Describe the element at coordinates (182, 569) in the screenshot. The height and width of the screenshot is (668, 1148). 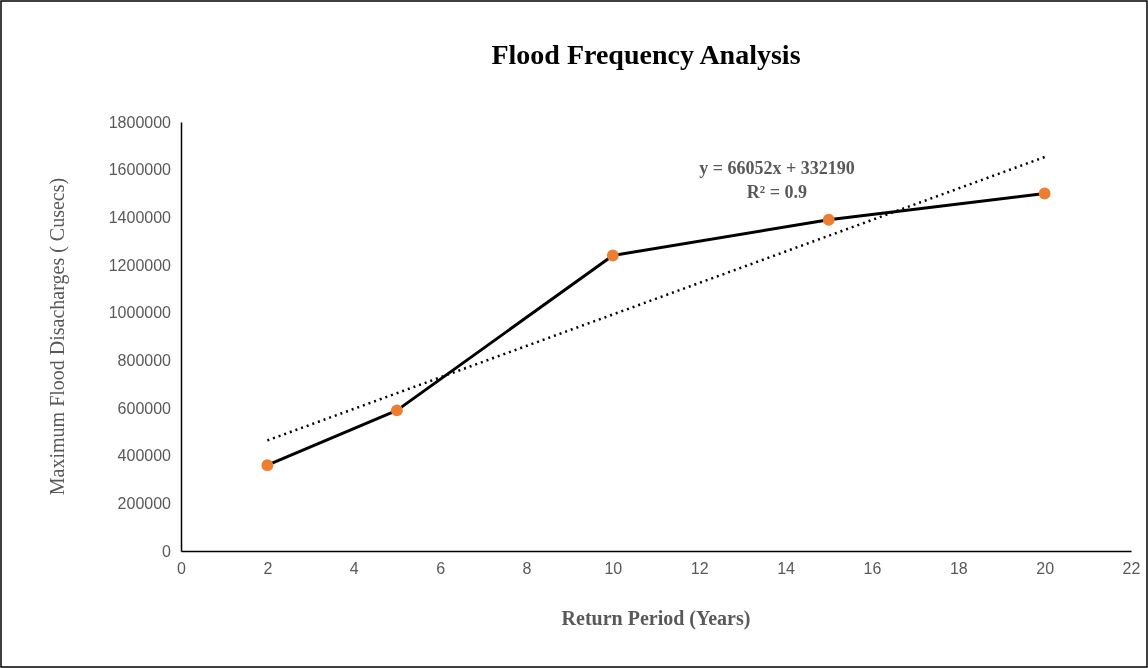
I see `x-tick-label: 0` at that location.